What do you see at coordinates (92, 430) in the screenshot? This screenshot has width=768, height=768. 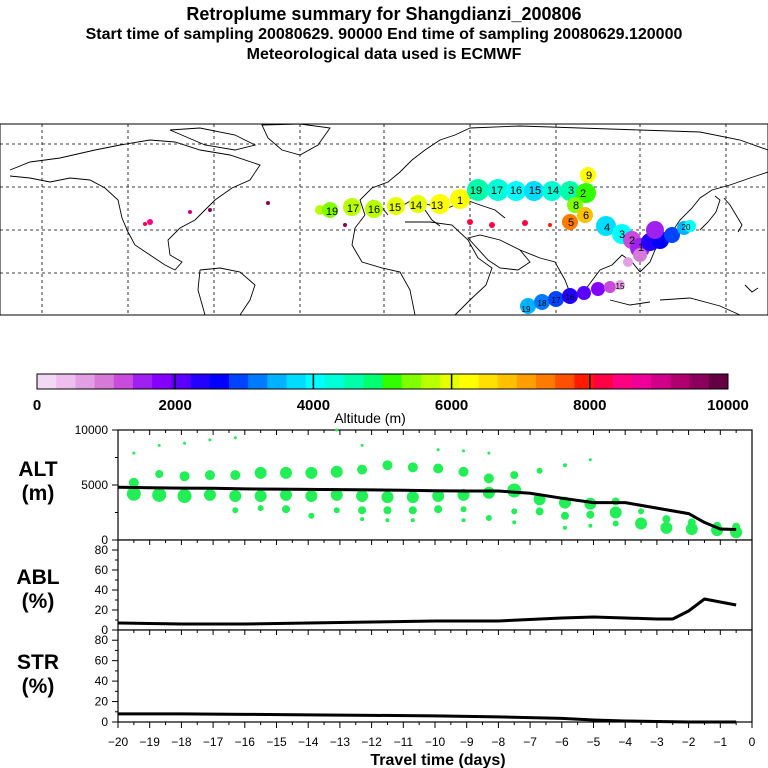 I see `y-tick-label: 10000` at bounding box center [92, 430].